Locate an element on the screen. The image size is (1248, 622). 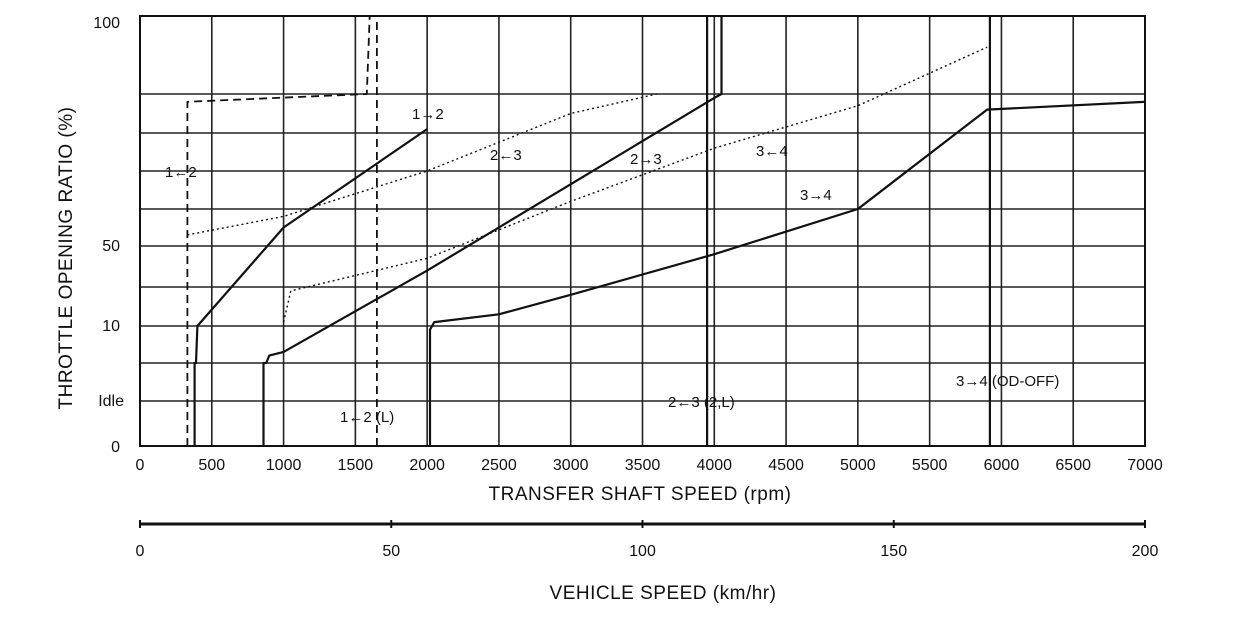
y-tick-labels: 0 Idle 10 50 100 is located at coordinates (108, 235).